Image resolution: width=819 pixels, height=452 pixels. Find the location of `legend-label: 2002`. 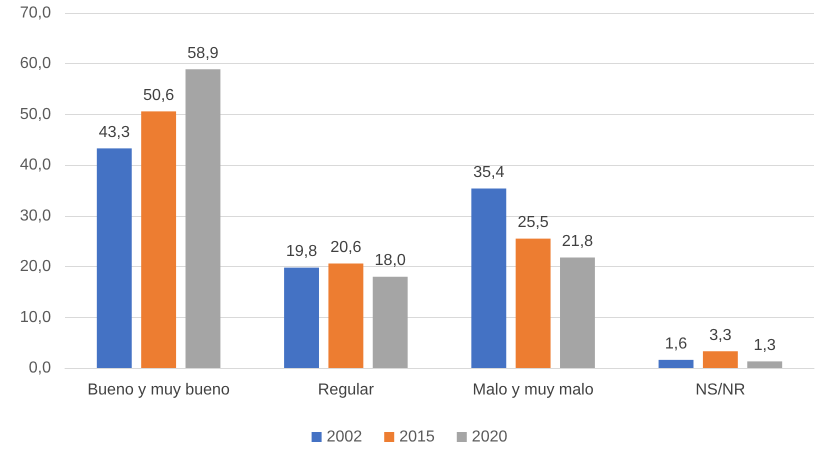

legend-label: 2002 is located at coordinates (344, 437).